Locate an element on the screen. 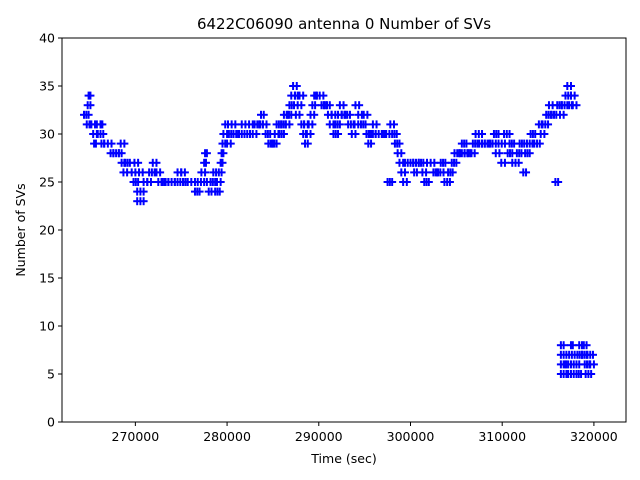 The image size is (640, 480). y-tick-label: 15 is located at coordinates (47, 278).